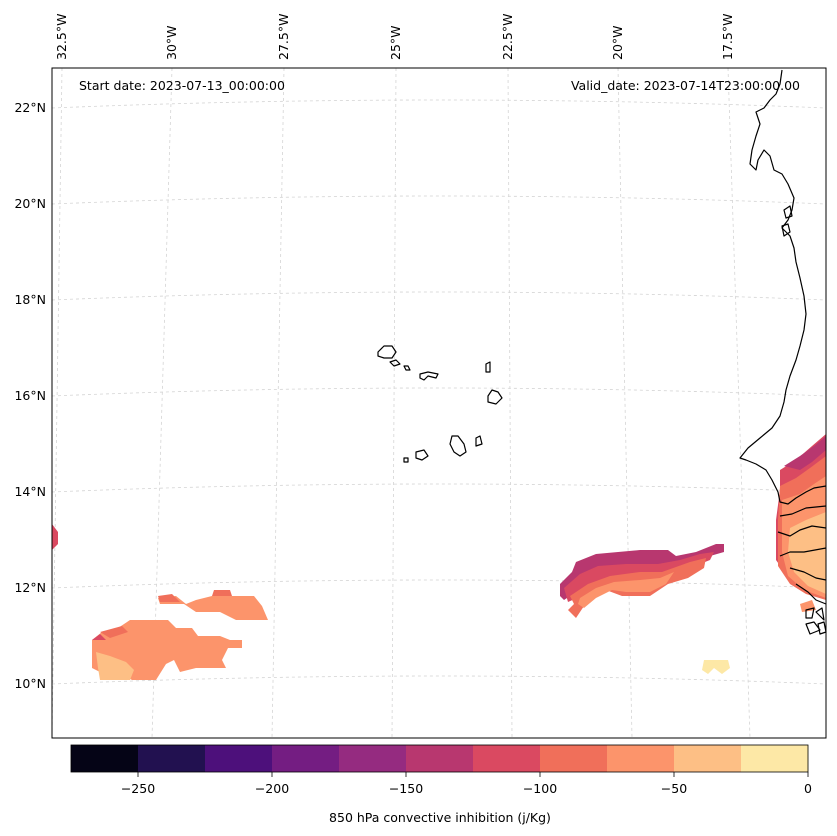 Image resolution: width=837 pixels, height=836 pixels. Describe the element at coordinates (439, 104) in the screenshot. I see `parallel-22n` at that location.